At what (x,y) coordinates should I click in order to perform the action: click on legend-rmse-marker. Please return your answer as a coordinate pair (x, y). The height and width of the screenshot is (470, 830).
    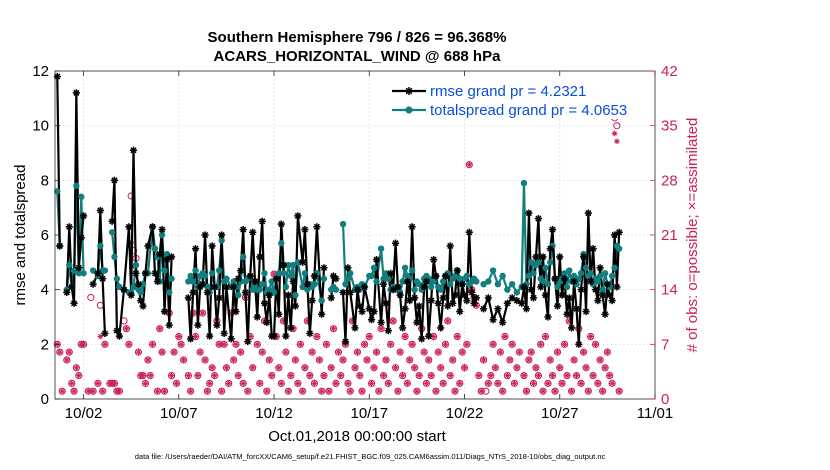
    Looking at the image, I should click on (409, 91).